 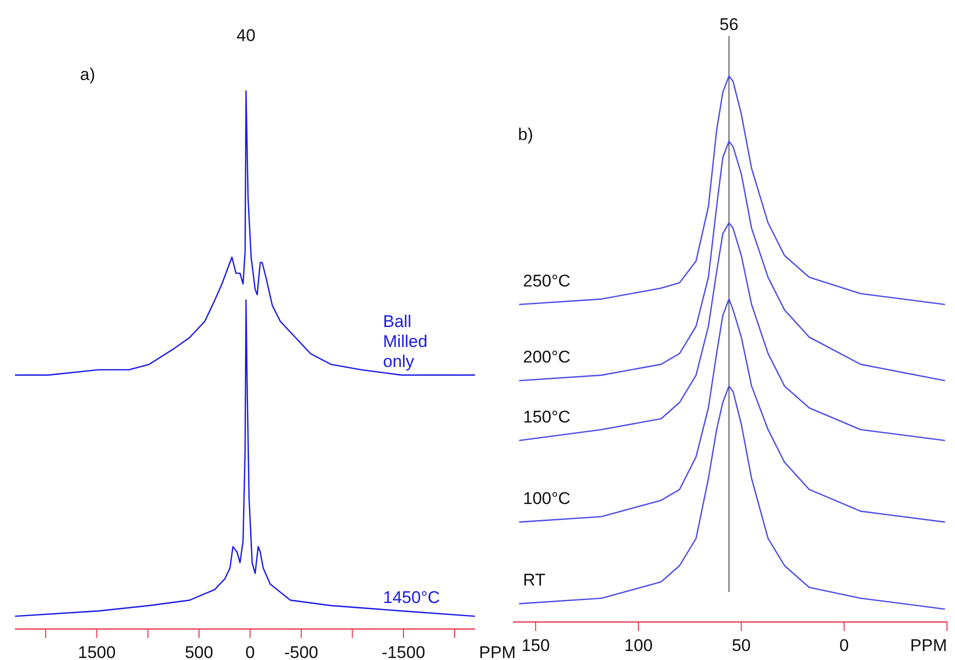 What do you see at coordinates (405, 342) in the screenshot?
I see `series-label: Ball Milled only` at bounding box center [405, 342].